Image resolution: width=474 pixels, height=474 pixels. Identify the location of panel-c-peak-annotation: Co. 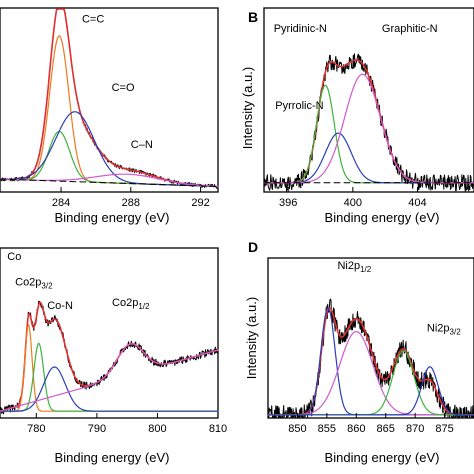
(14, 257).